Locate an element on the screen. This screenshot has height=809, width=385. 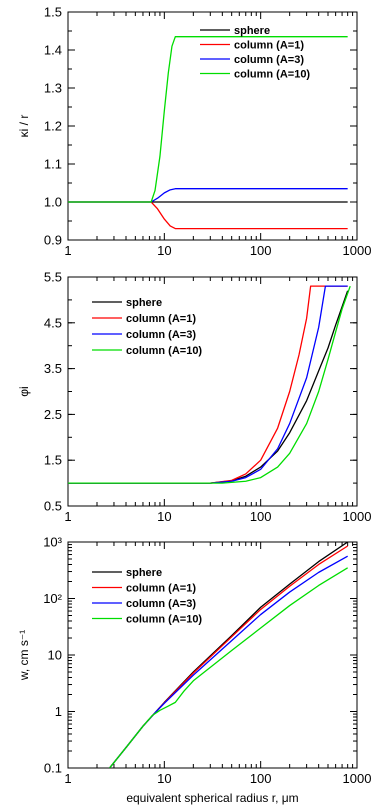
y-tick-label: 0.1 is located at coordinates (53, 768).